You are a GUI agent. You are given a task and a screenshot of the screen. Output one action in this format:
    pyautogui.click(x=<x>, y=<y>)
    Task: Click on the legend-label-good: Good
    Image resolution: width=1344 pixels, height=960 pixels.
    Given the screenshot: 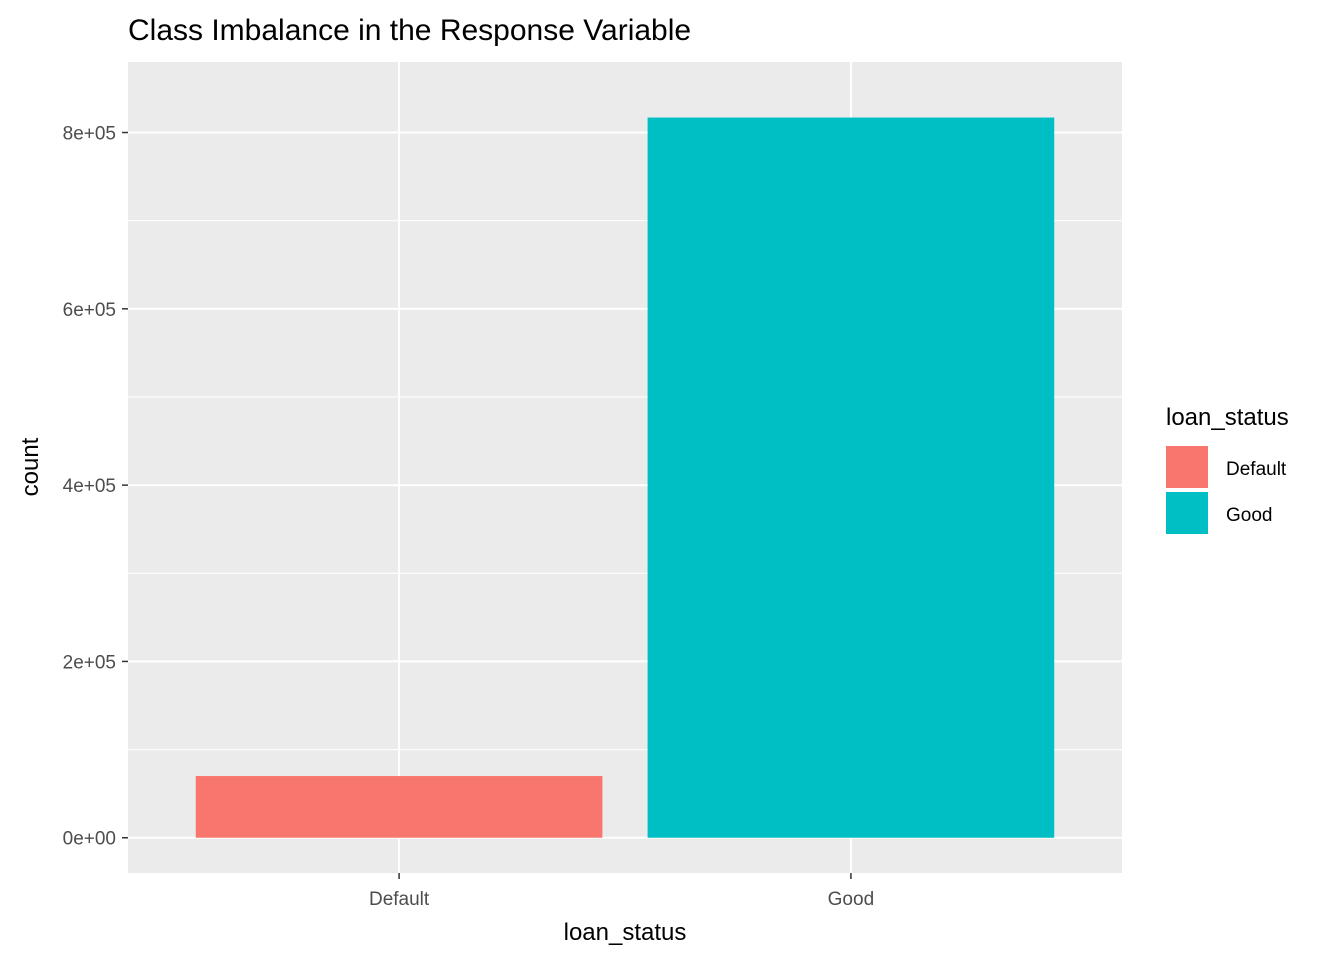 What is the action you would take?
    pyautogui.click(x=1249, y=515)
    